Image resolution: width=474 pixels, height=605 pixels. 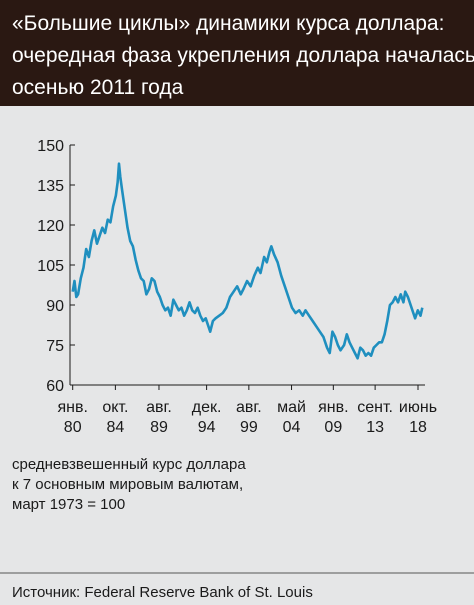 What do you see at coordinates (50, 226) in the screenshot?
I see `y-tick-label: 120` at bounding box center [50, 226].